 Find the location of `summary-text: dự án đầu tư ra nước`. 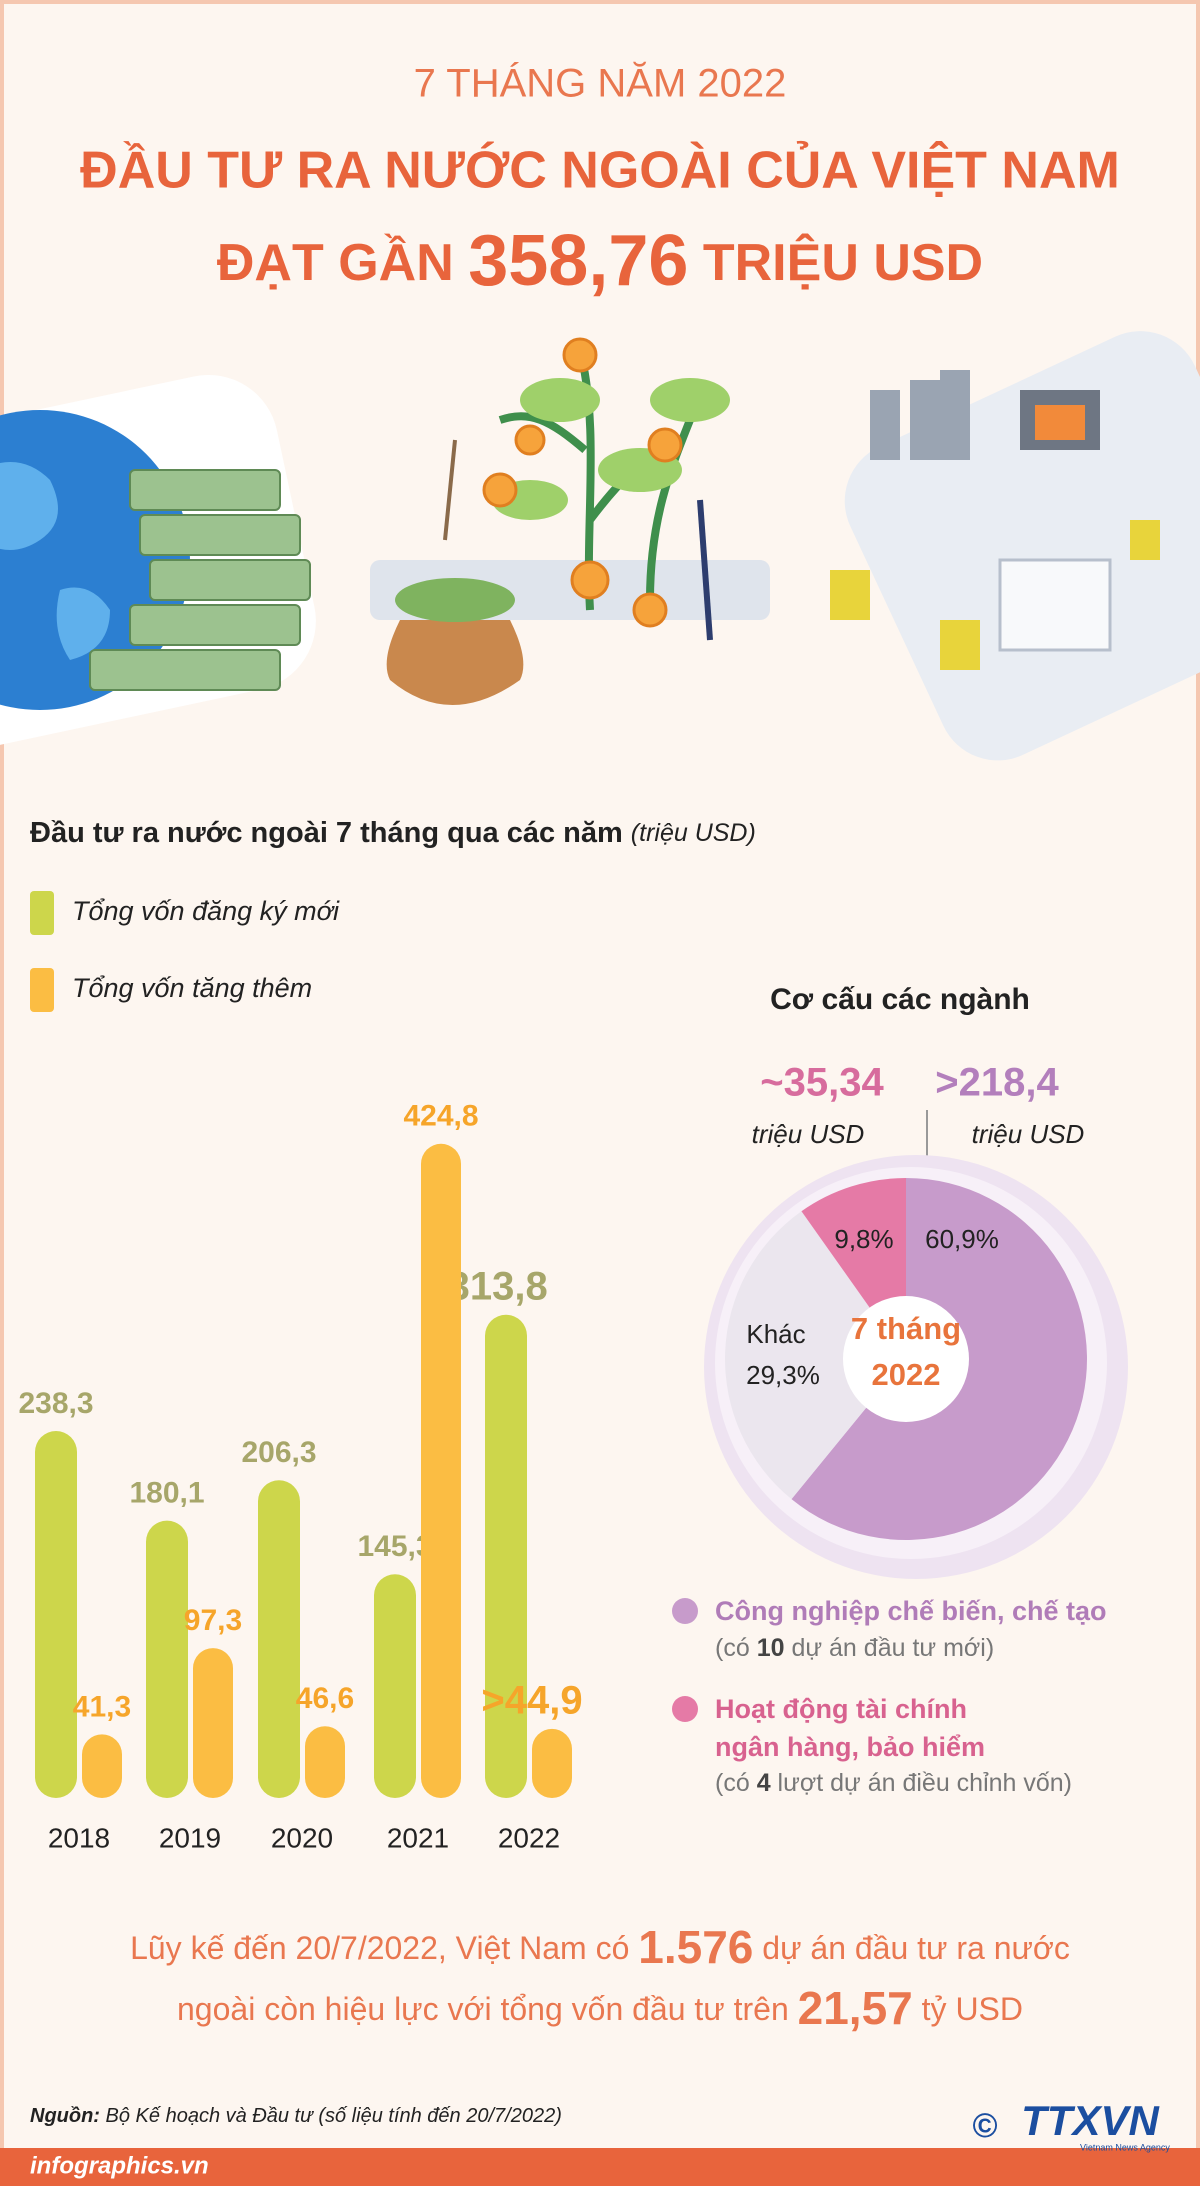

summary-text: dự án đầu tư ra nước is located at coordinates (911, 1948).